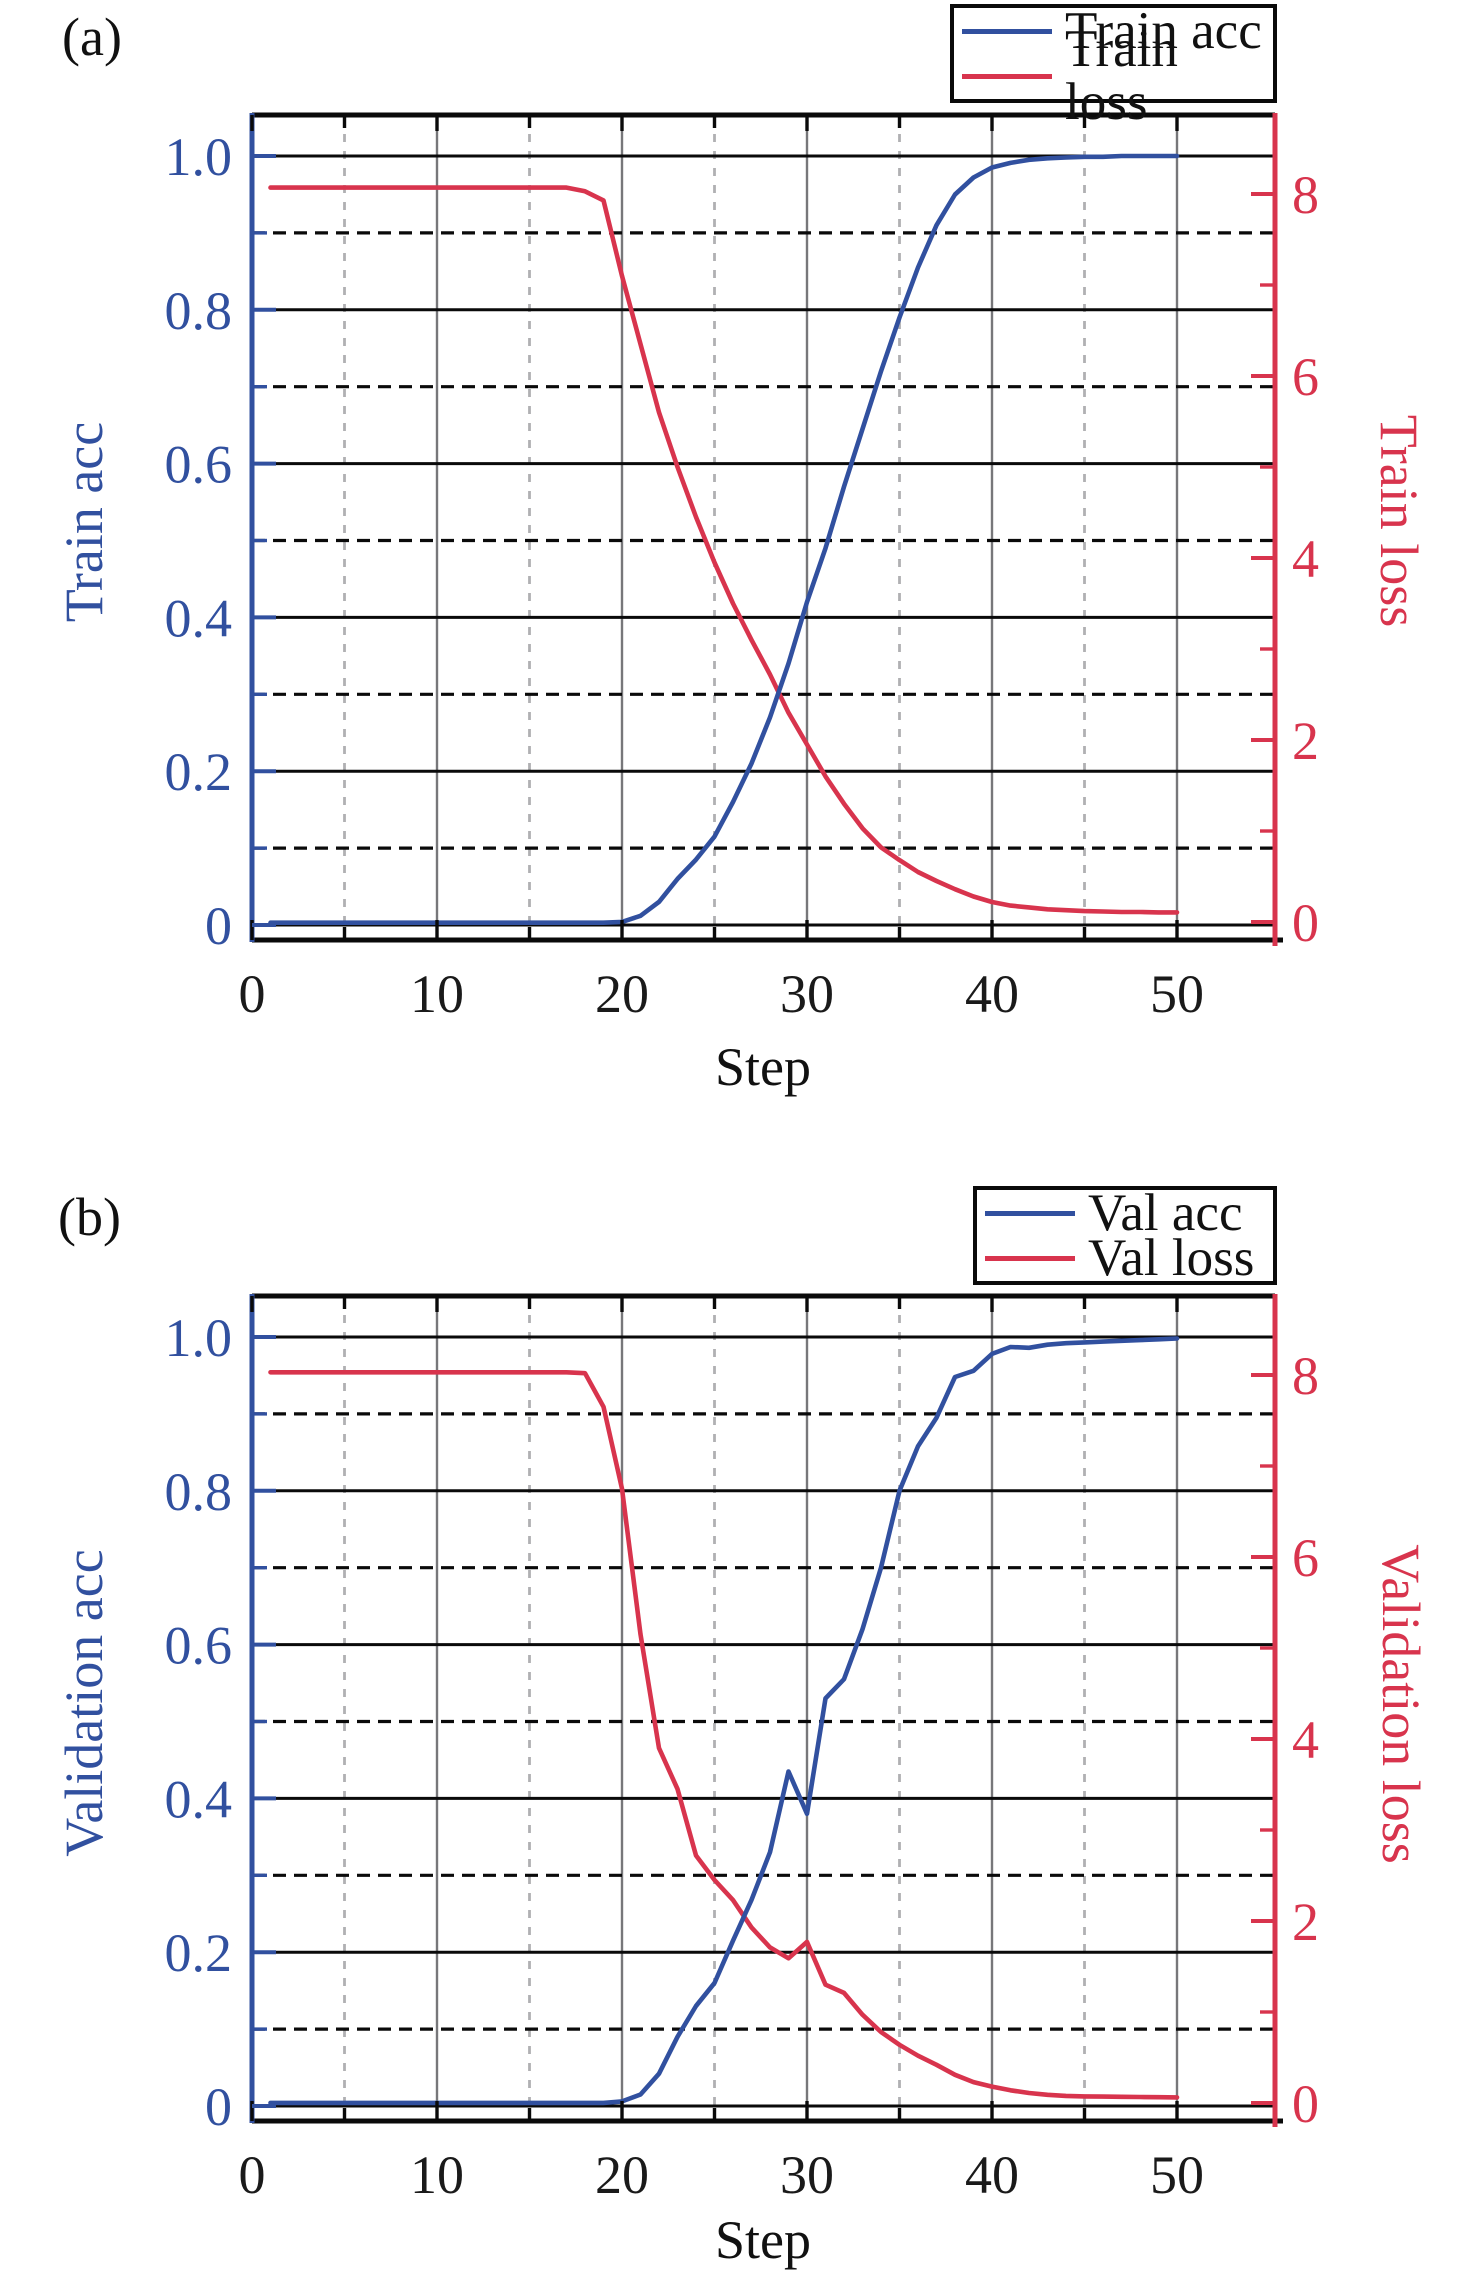 The height and width of the screenshot is (2271, 1476). I want to click on right-axis-title-b: Validation loss, so click(1401, 1704).